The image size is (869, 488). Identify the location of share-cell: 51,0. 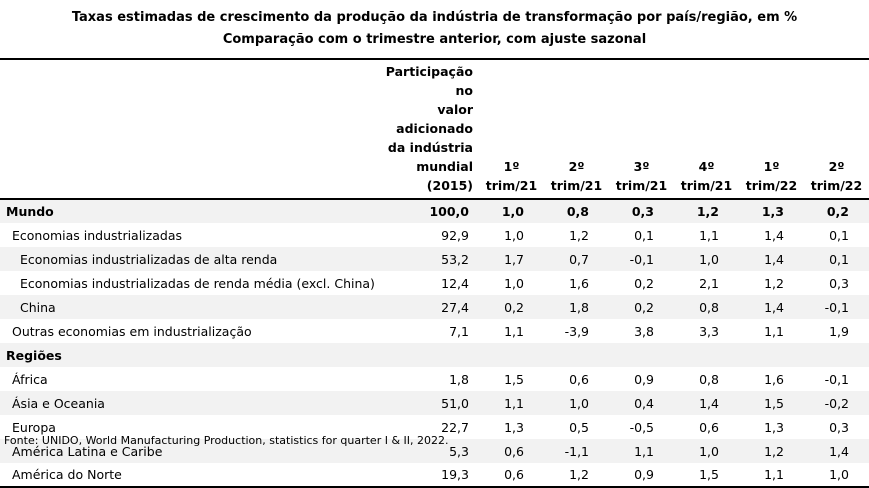
(424, 403).